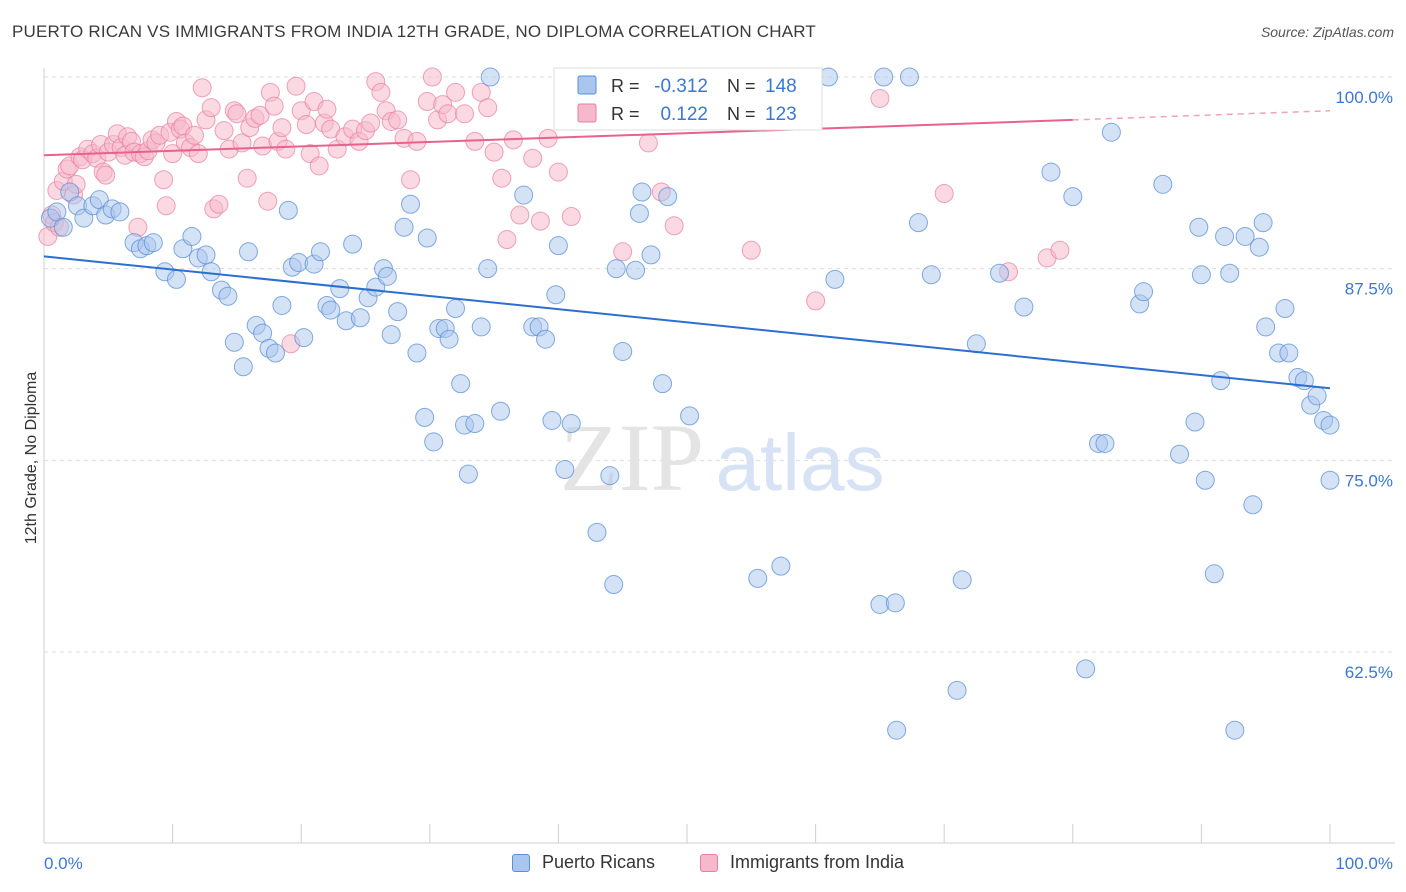 The height and width of the screenshot is (892, 1406). Describe the element at coordinates (741, 86) in the screenshot. I see `stats-n-label: N =` at that location.